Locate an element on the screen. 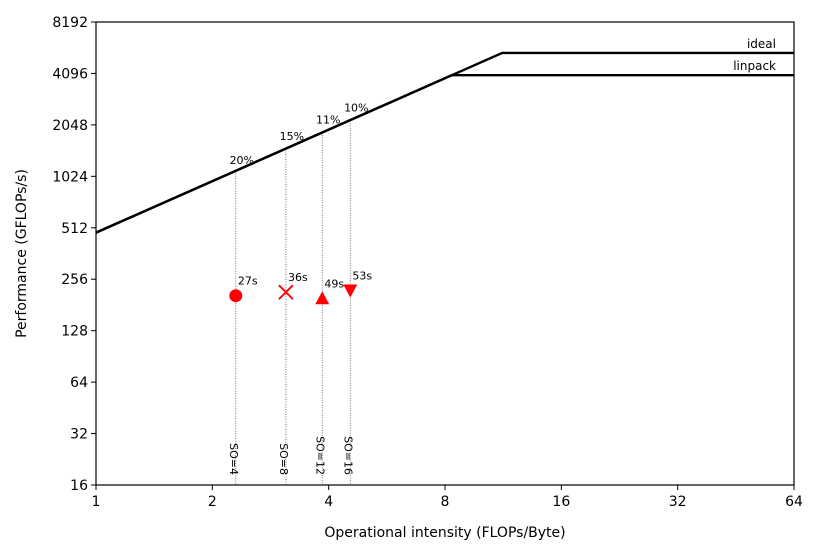 This screenshot has height=555, width=819. config-label: SO=12 is located at coordinates (319, 455).